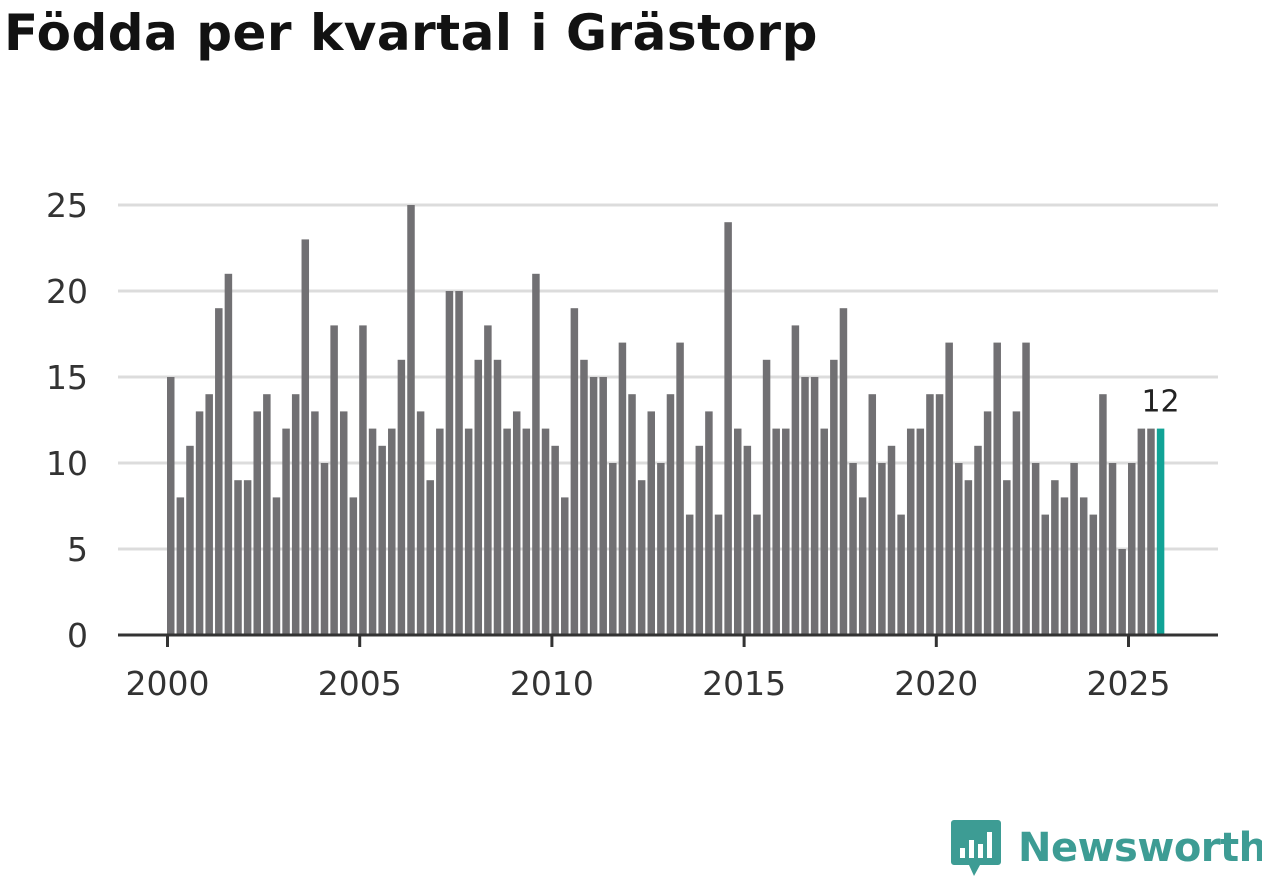  I want to click on x-tick-label: 2015, so click(744, 683).